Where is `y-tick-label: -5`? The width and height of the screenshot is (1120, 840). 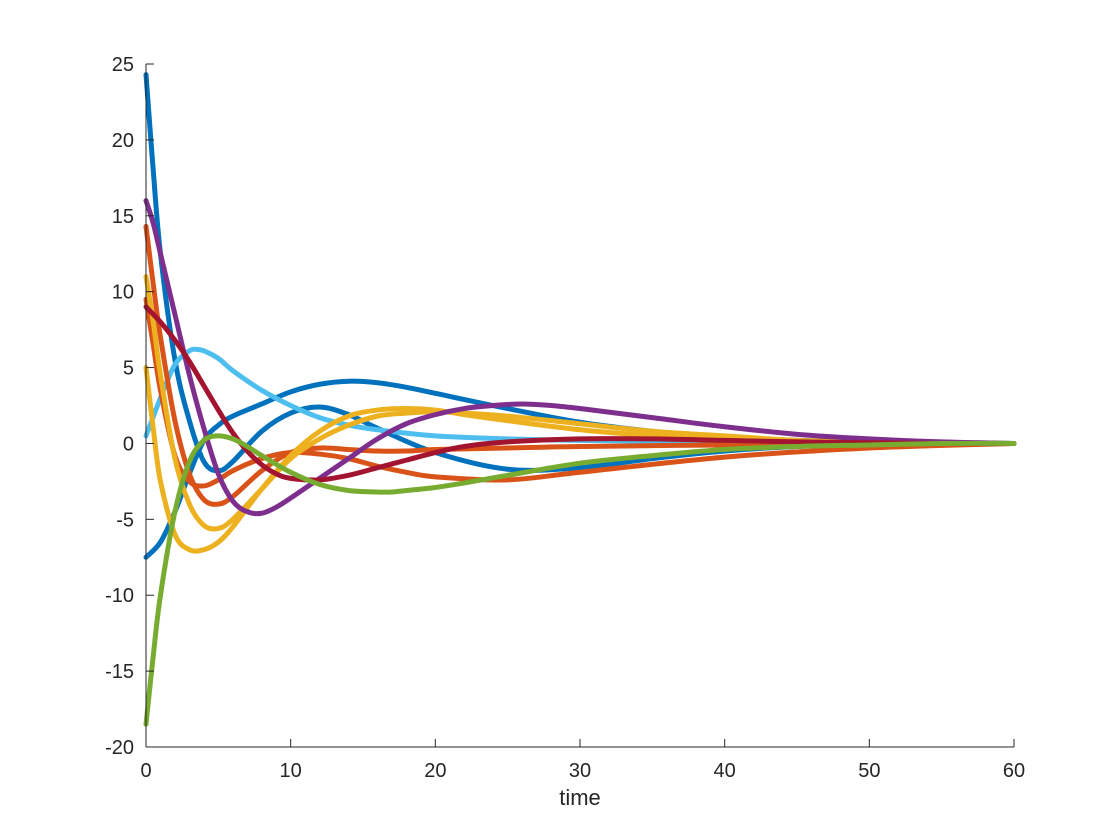 y-tick-label: -5 is located at coordinates (125, 520).